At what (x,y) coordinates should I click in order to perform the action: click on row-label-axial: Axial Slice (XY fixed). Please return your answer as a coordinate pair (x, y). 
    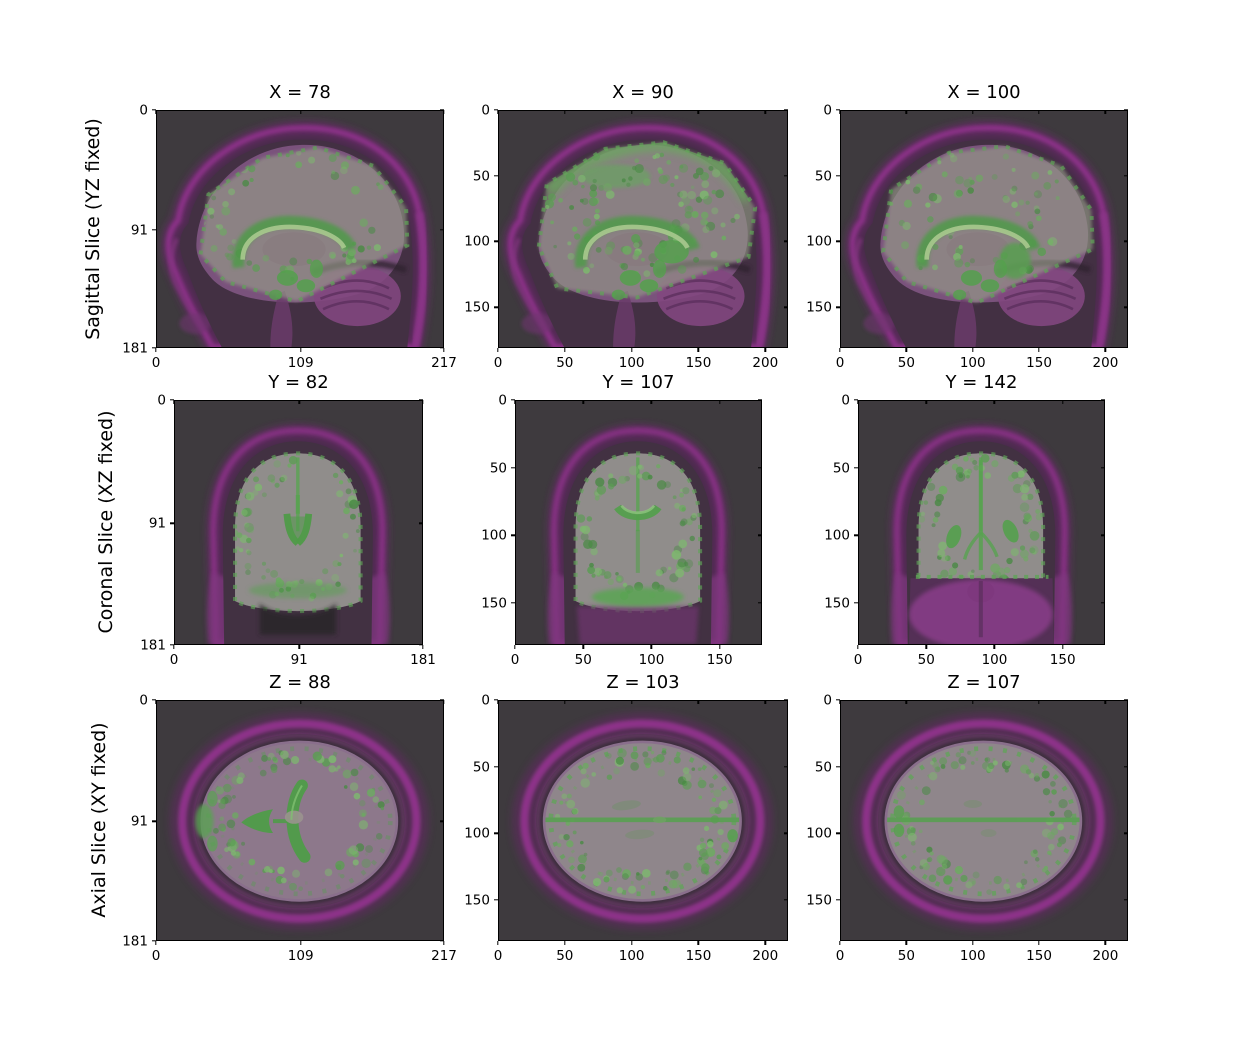
    Looking at the image, I should click on (99, 820).